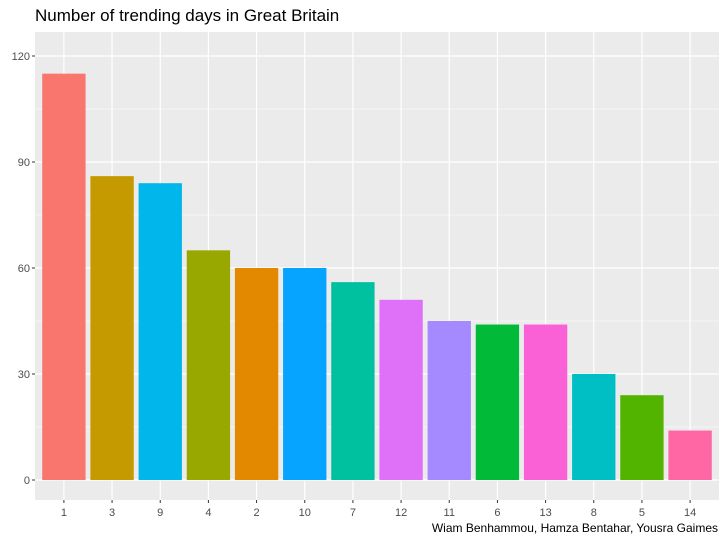 The width and height of the screenshot is (726, 545). I want to click on x-tick-label: 12, so click(401, 513).